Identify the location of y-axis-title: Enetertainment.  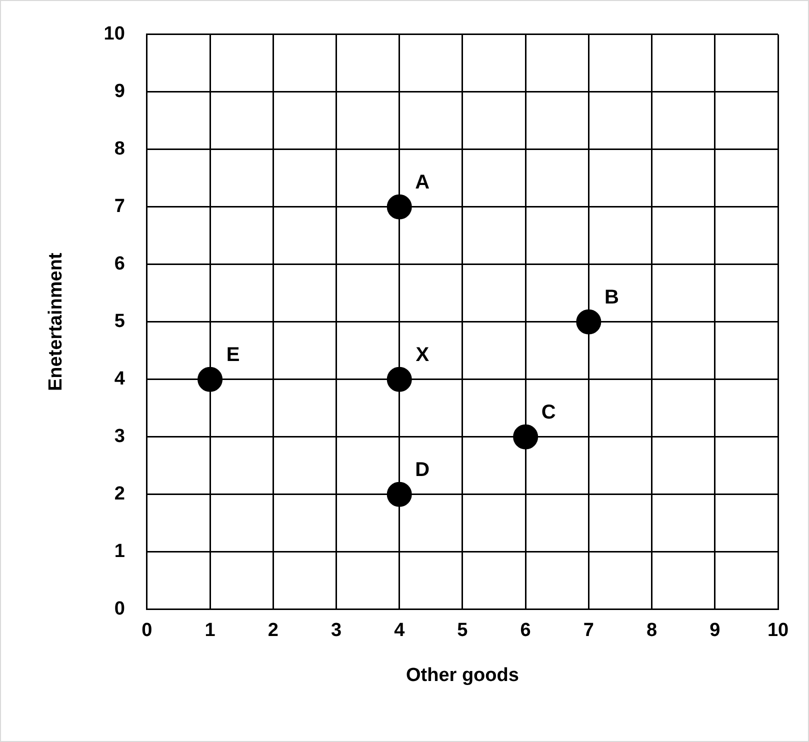
(56, 322).